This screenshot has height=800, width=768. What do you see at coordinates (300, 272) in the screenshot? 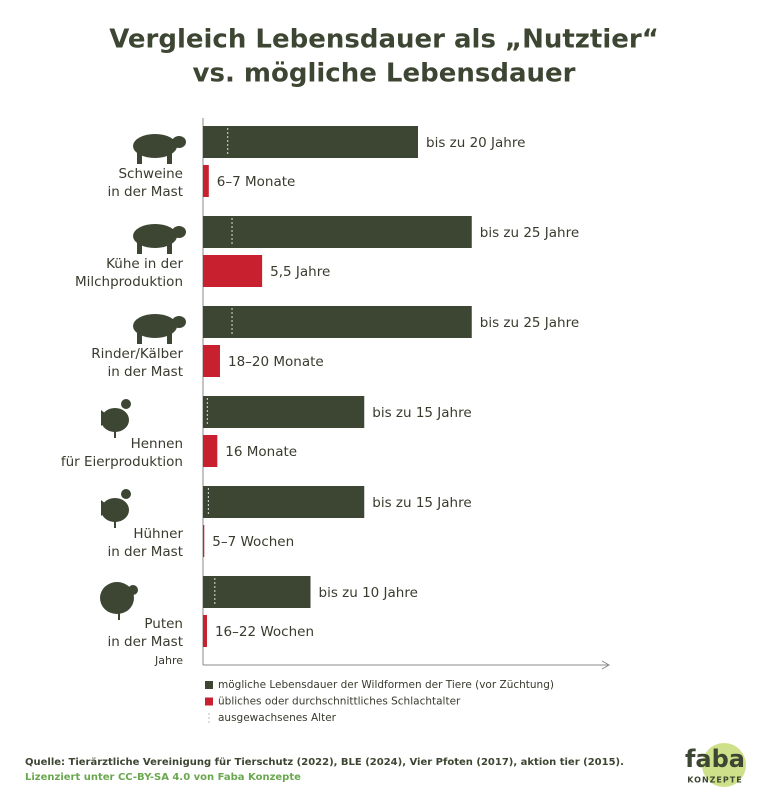
I see `value-label: 5,5 Jahre` at bounding box center [300, 272].